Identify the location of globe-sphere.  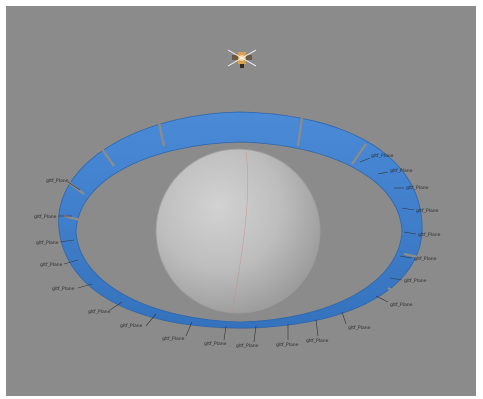
(238, 231).